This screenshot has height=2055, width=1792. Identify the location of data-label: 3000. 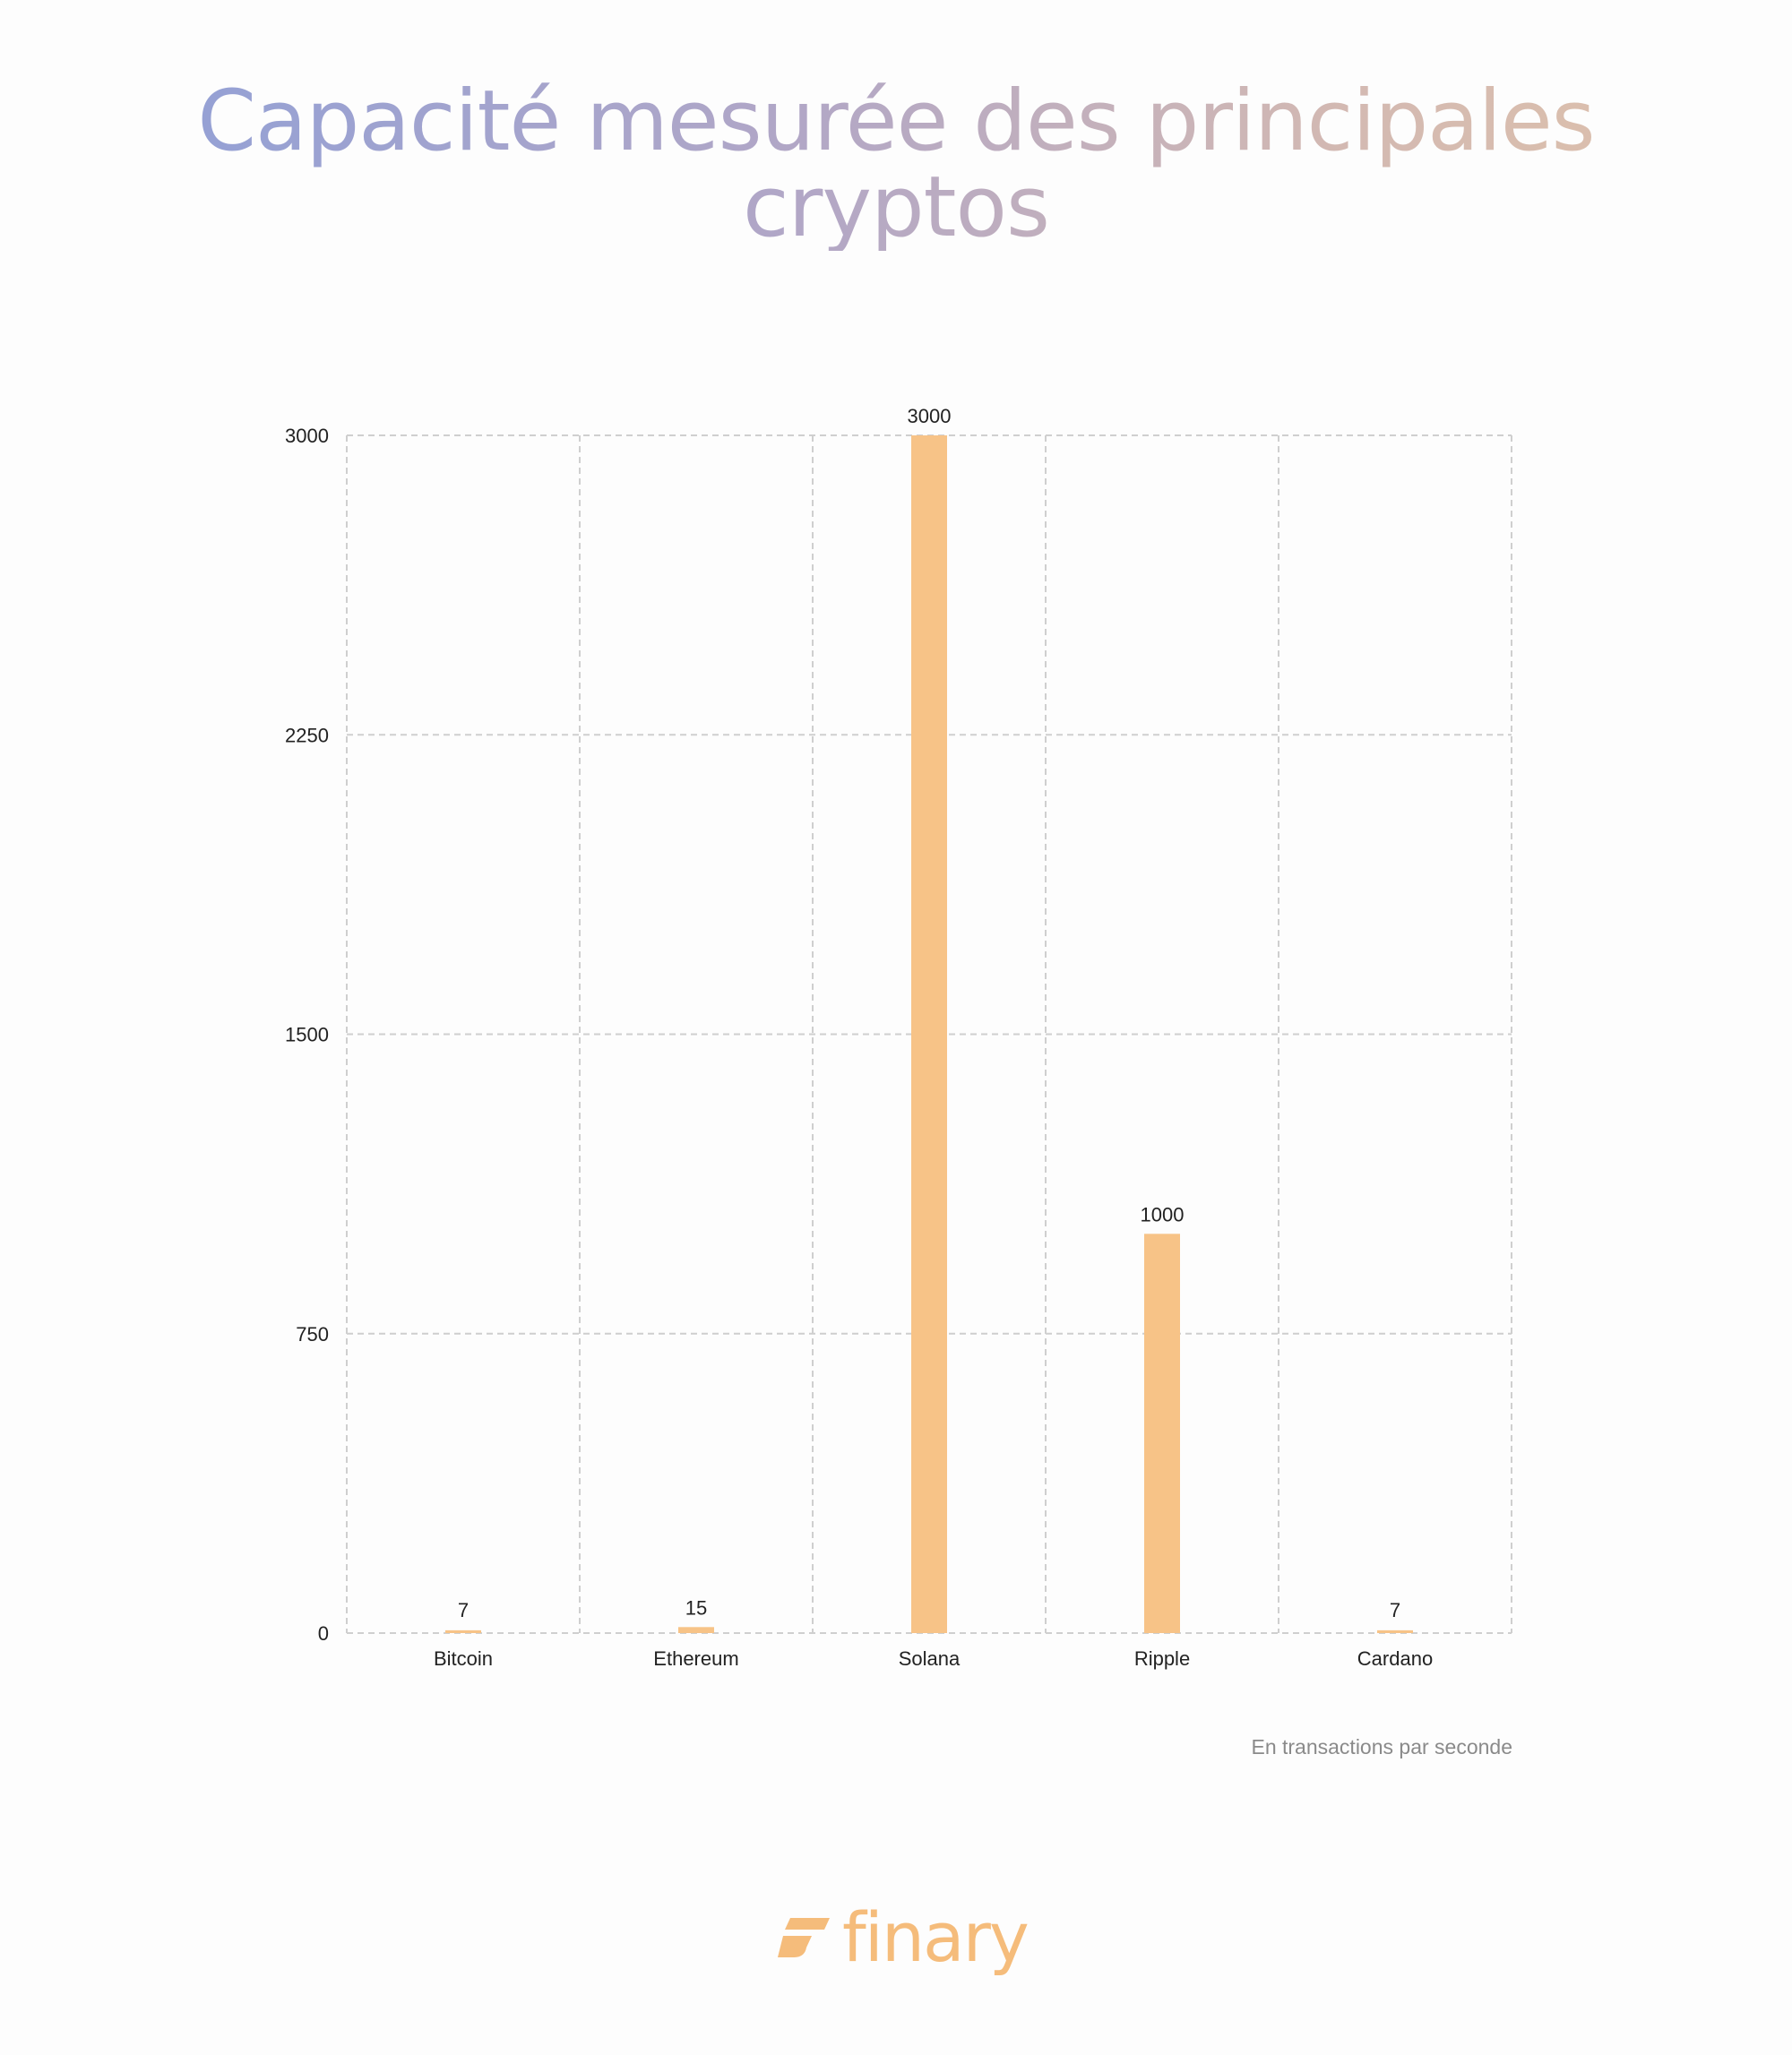
(930, 416).